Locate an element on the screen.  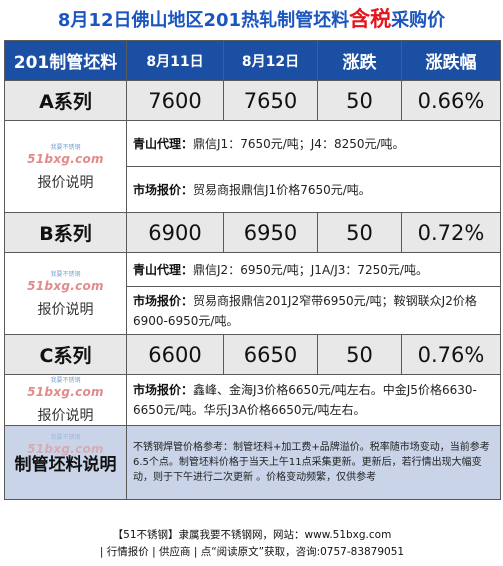
note-text: 市场报价：贸易商报鼎信J1价格7650元/吨。 is located at coordinates (313, 189).